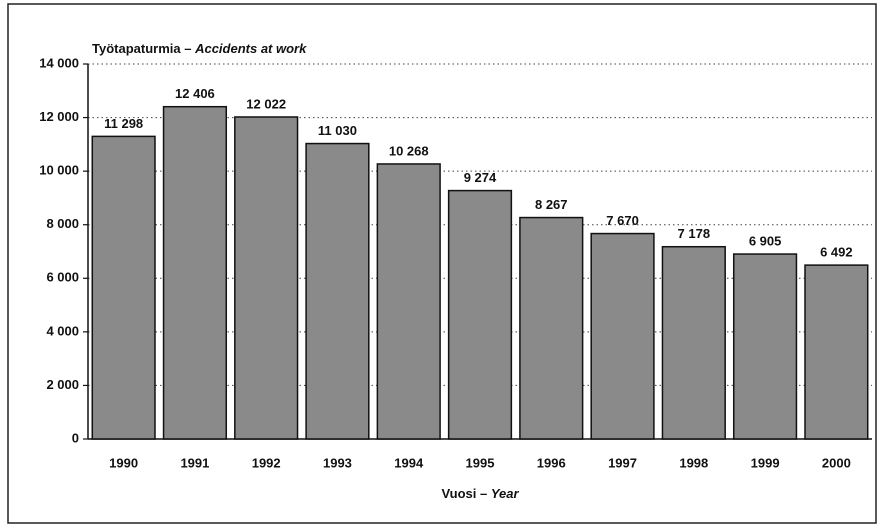 This screenshot has width=882, height=529. Describe the element at coordinates (194, 462) in the screenshot. I see `x-tick-label: 1991` at that location.